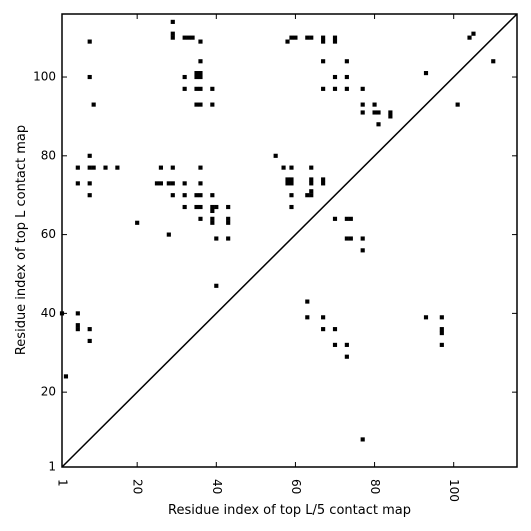  Describe the element at coordinates (63, 483) in the screenshot. I see `x-tick-label: 1` at that location.